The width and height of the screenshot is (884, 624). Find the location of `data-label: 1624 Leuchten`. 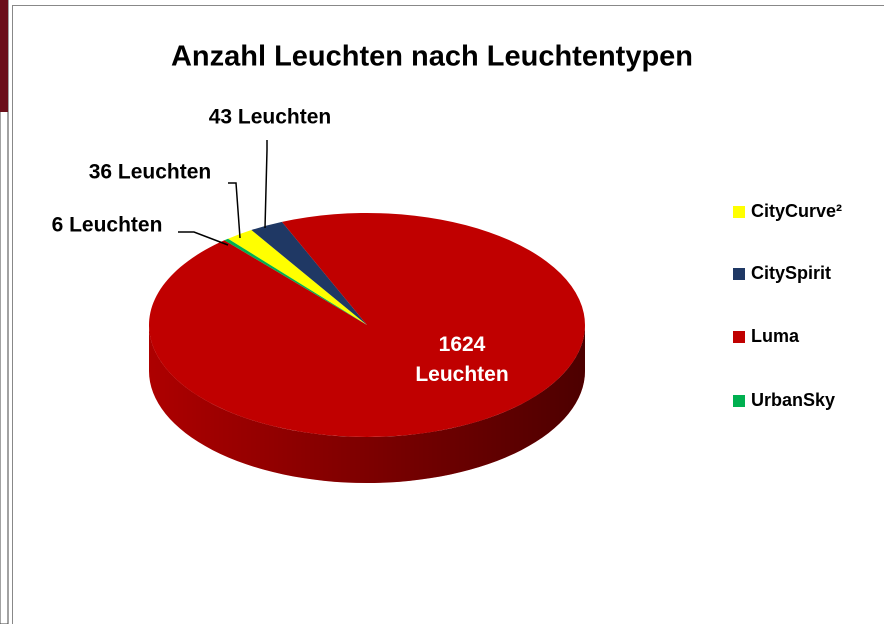

data-label: 1624 Leuchten is located at coordinates (462, 359).